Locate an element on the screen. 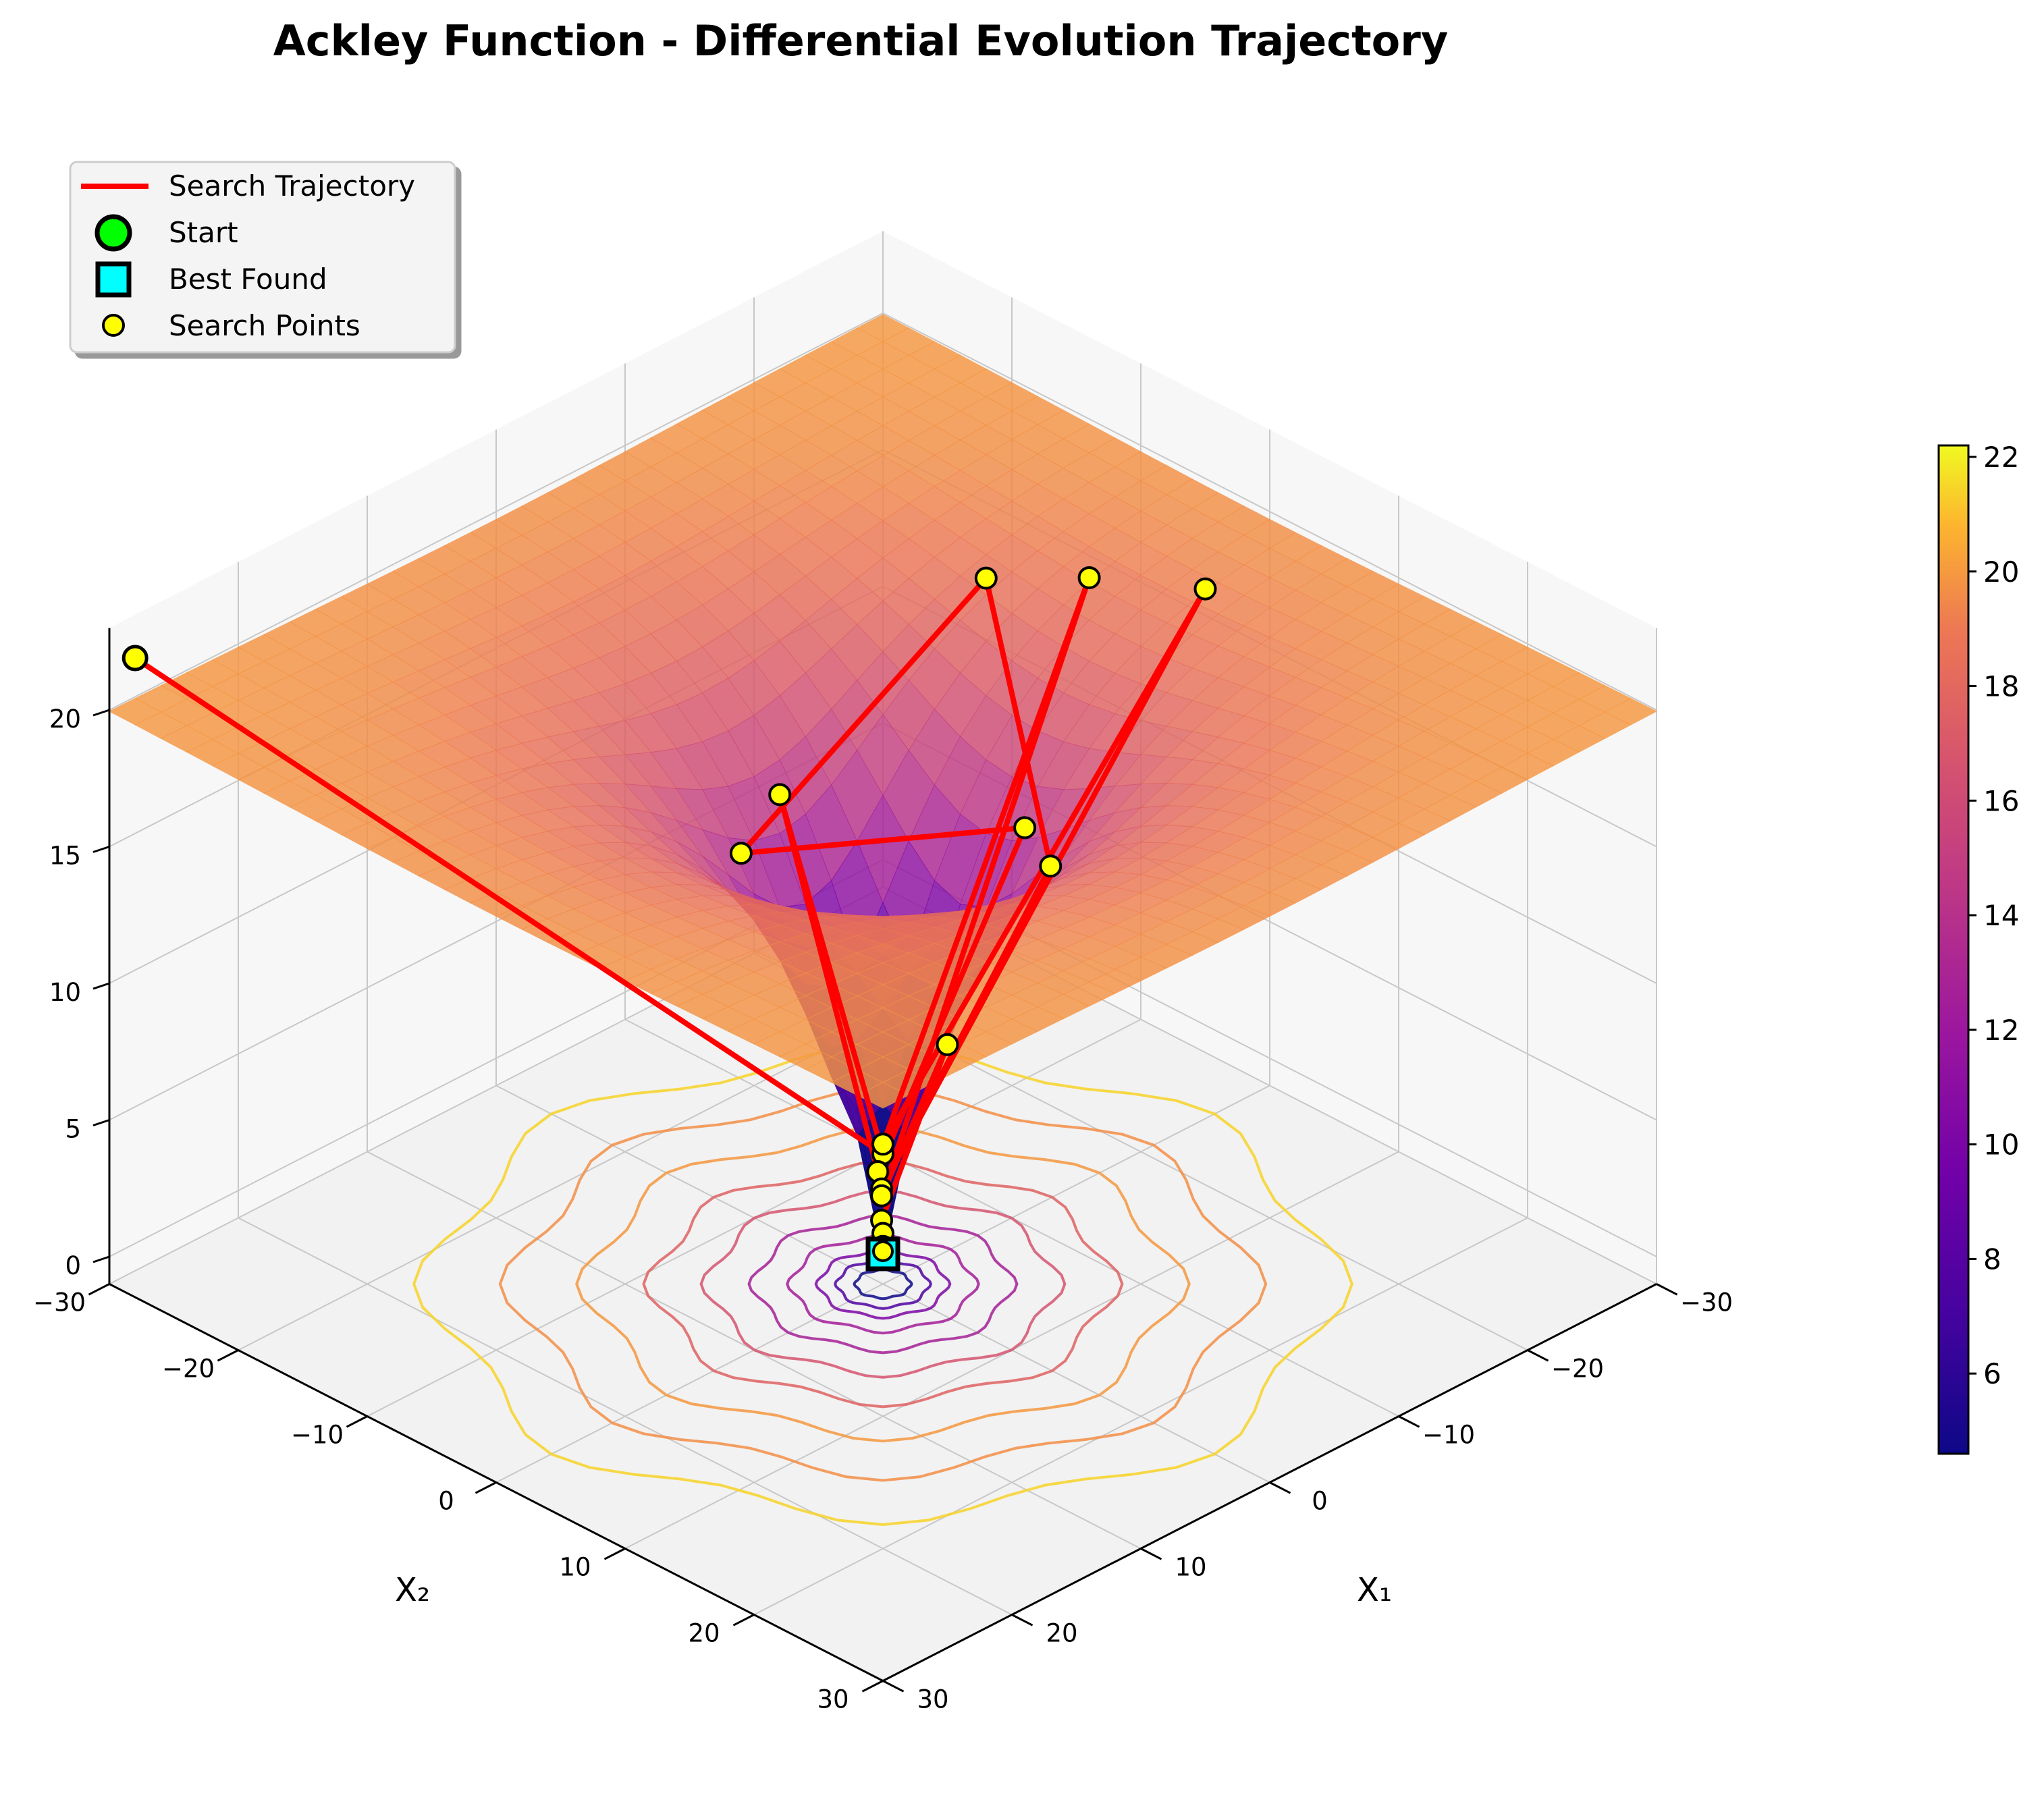  x1-tick-label: 20 is located at coordinates (1061, 1634).